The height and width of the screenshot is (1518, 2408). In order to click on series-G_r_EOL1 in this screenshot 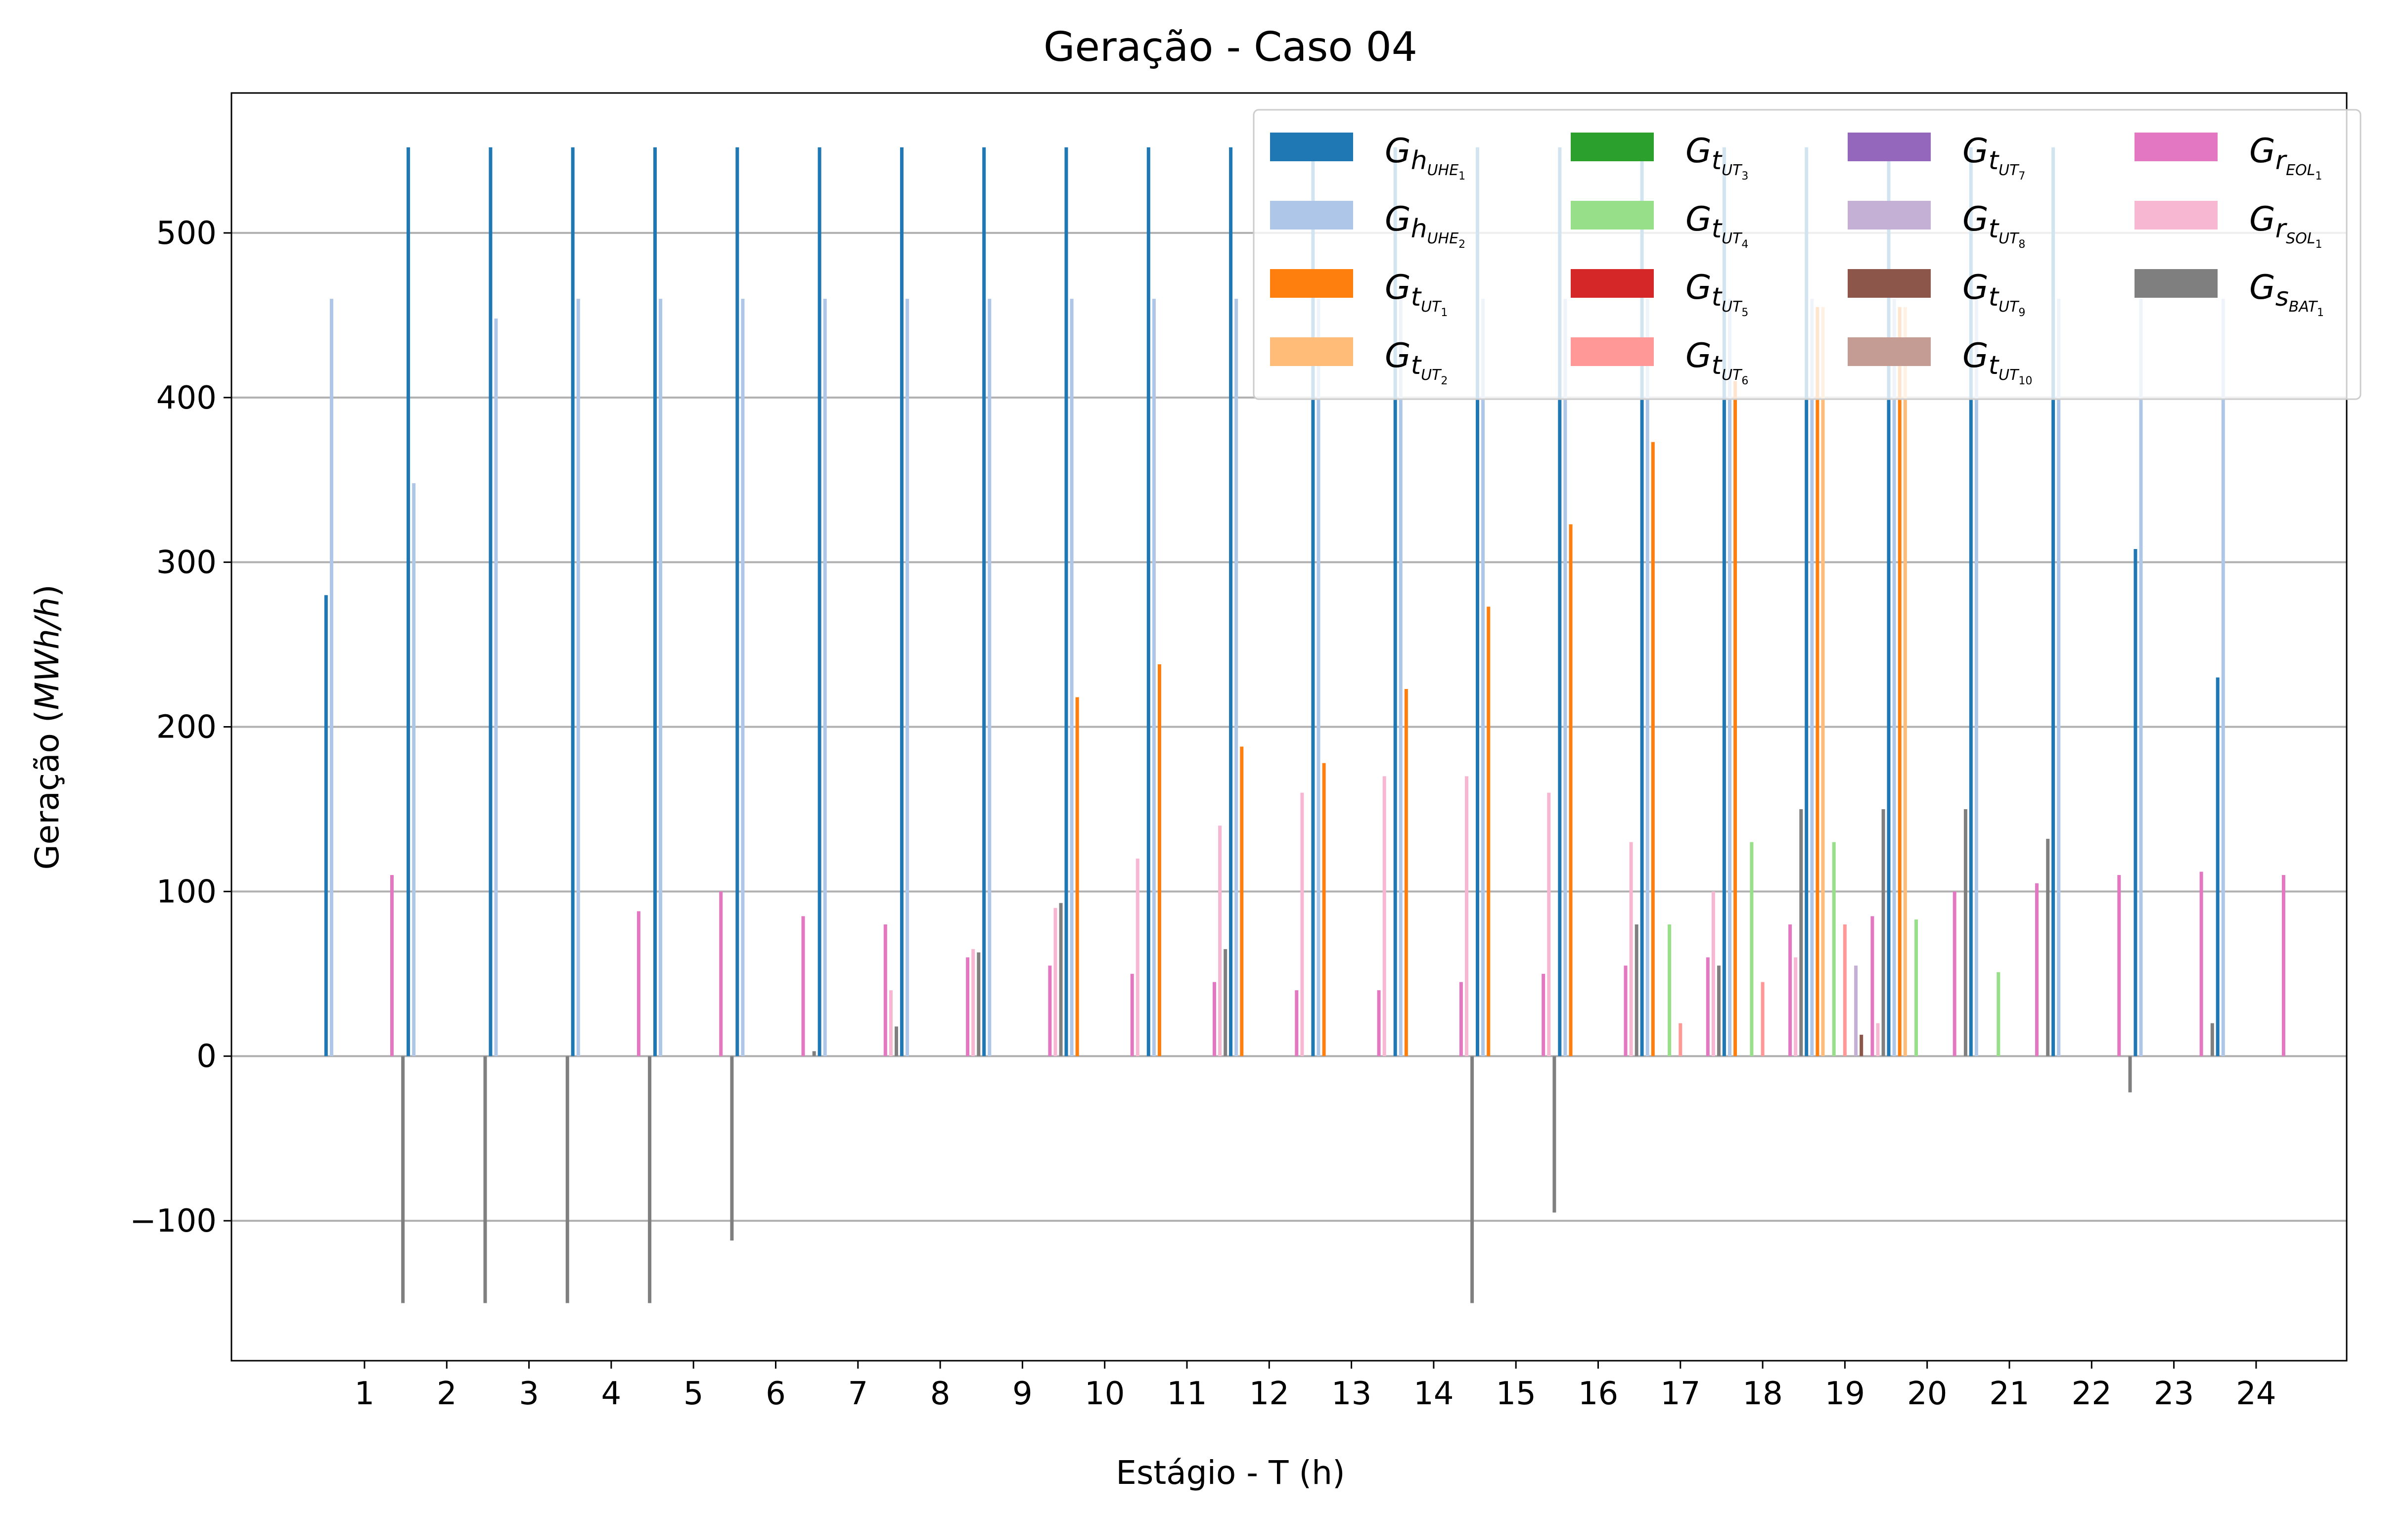, I will do `click(1337, 965)`.